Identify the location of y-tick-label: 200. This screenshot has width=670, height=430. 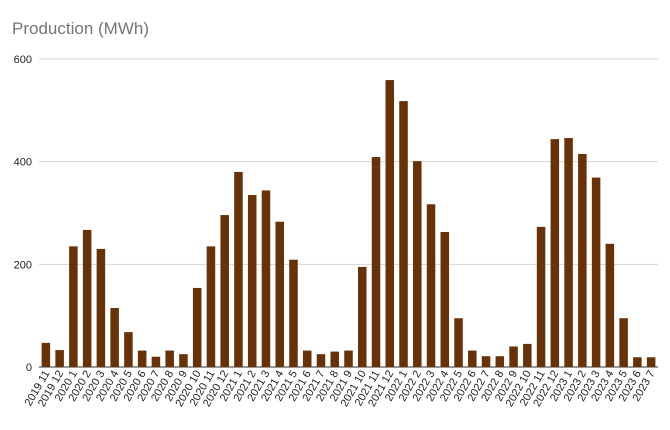
(23, 265).